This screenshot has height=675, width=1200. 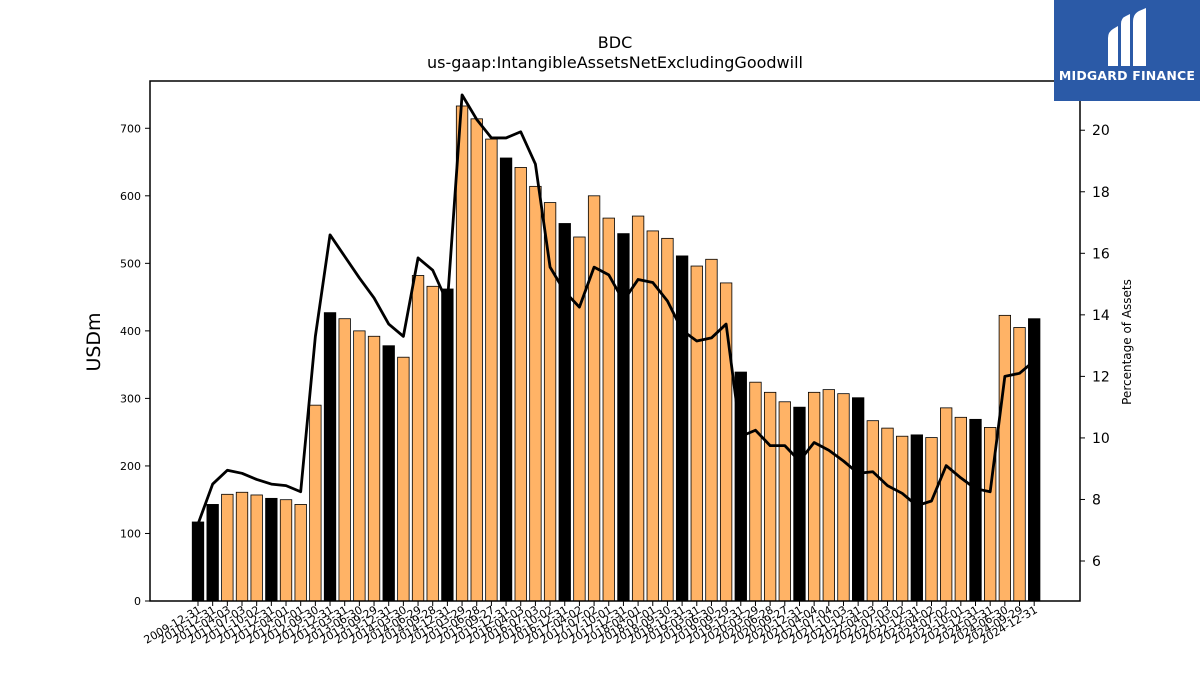 I want to click on y-tick-label: 500, so click(x=130, y=263).